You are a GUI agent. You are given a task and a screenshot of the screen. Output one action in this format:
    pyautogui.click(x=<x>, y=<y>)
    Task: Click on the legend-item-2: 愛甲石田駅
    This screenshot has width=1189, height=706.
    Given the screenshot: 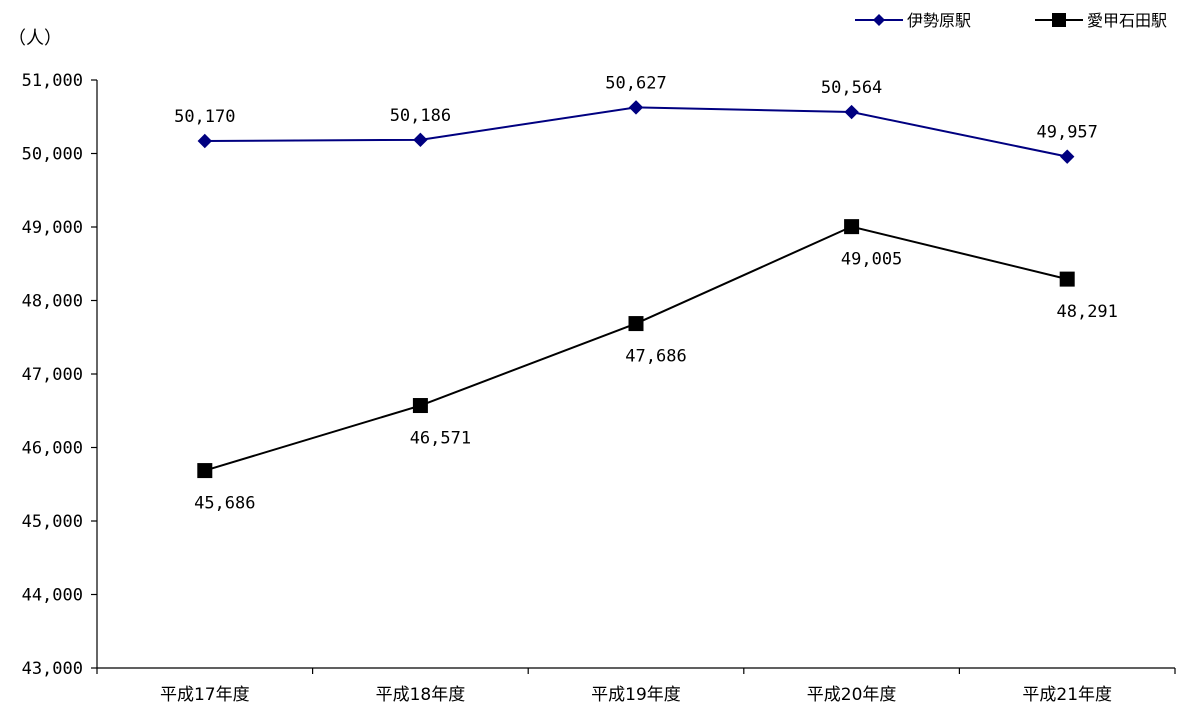 What is the action you would take?
    pyautogui.click(x=1101, y=20)
    